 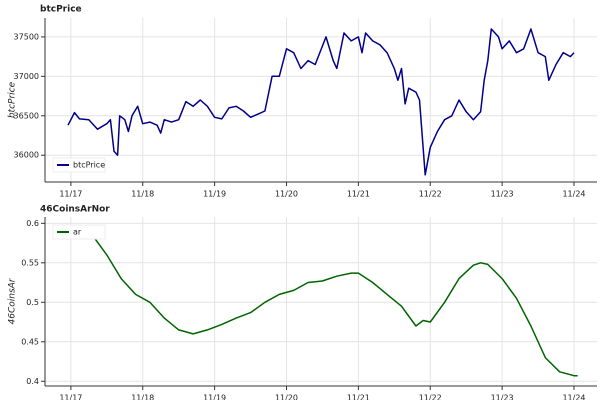 What do you see at coordinates (13, 99) in the screenshot?
I see `y-axis-label: btcPrice` at bounding box center [13, 99].